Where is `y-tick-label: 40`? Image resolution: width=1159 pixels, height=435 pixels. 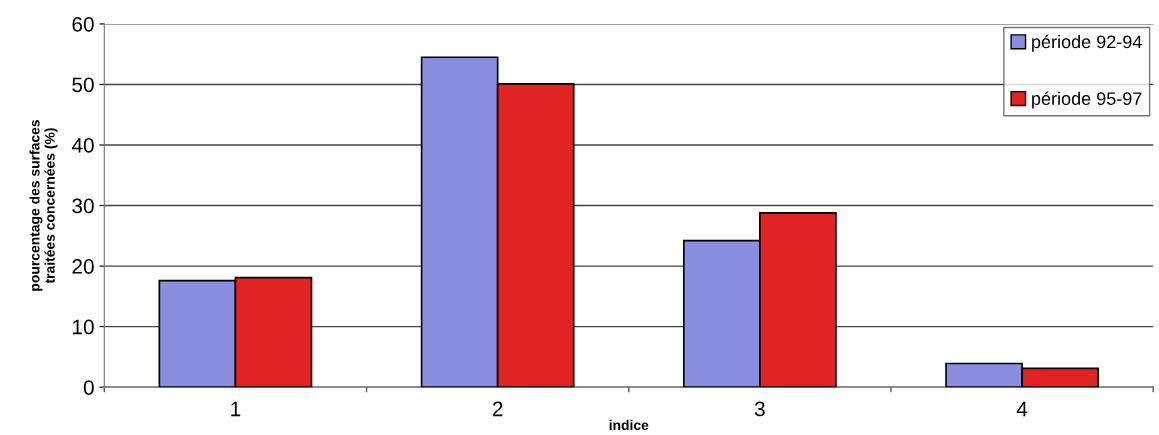
y-tick-label: 40 is located at coordinates (82, 145).